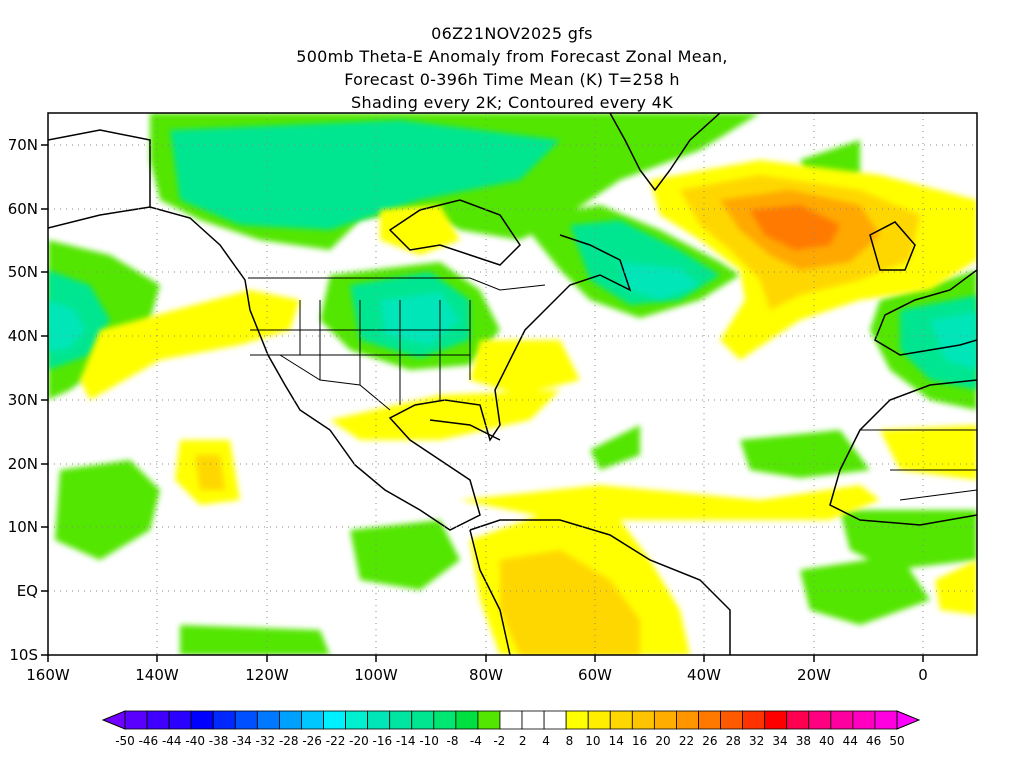  What do you see at coordinates (406, 741) in the screenshot?
I see `colorbar-label: -14` at bounding box center [406, 741].